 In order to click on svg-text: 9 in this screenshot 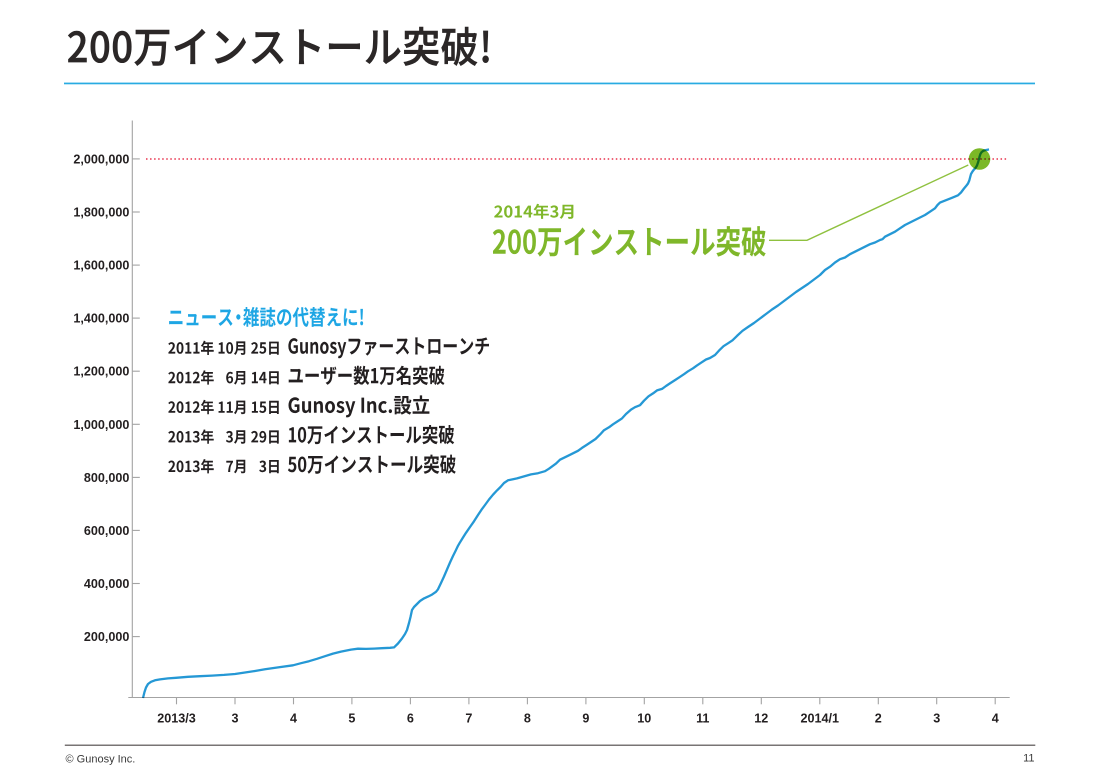, I will do `click(585, 718)`.